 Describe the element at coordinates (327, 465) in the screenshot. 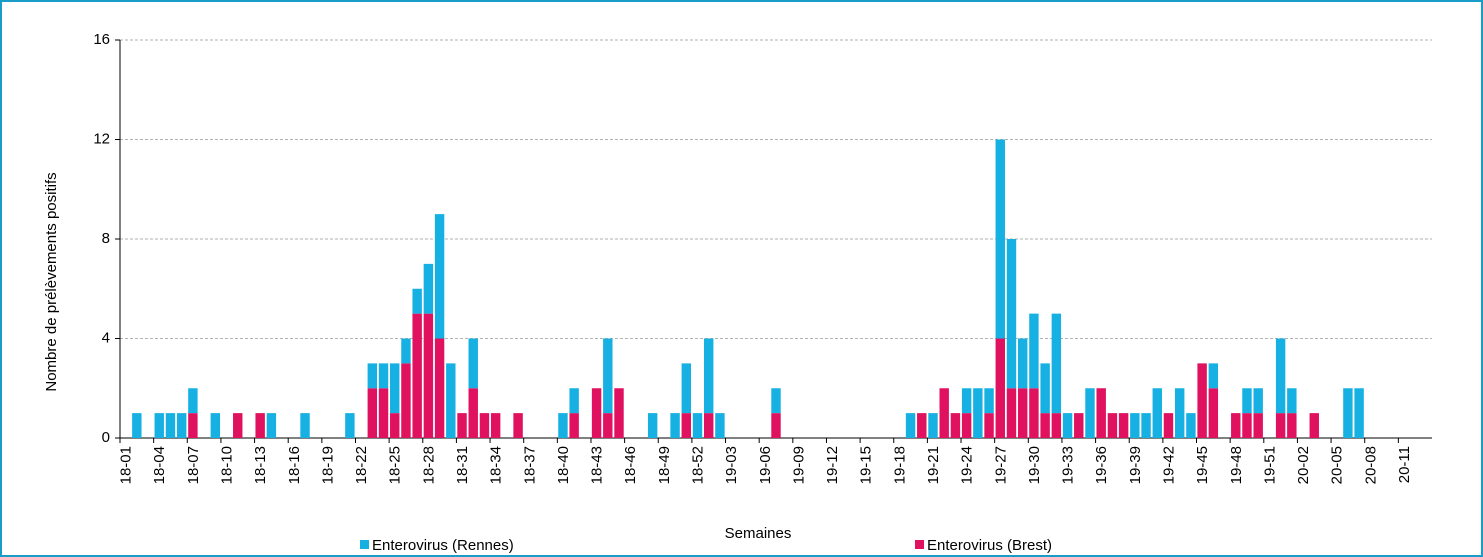

I see `x-tick-label: 18-19` at that location.